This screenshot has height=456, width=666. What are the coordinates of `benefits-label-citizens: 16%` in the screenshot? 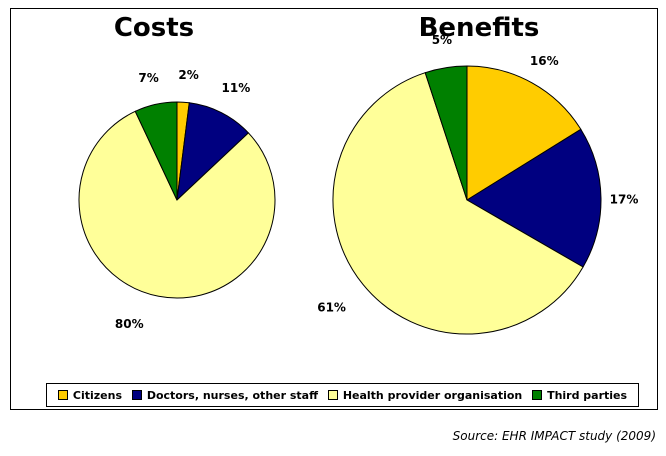 It's located at (544, 61).